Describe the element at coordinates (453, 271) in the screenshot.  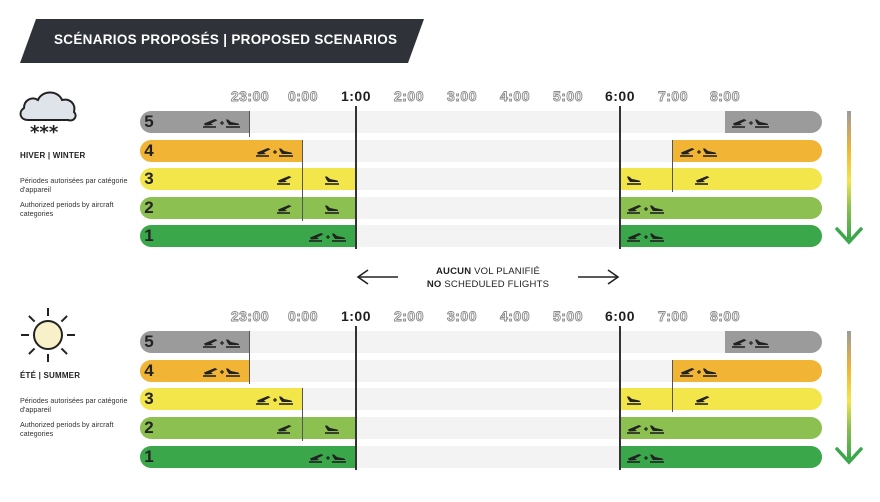
I see `no-flight-fr-bold: AUCUN` at that location.